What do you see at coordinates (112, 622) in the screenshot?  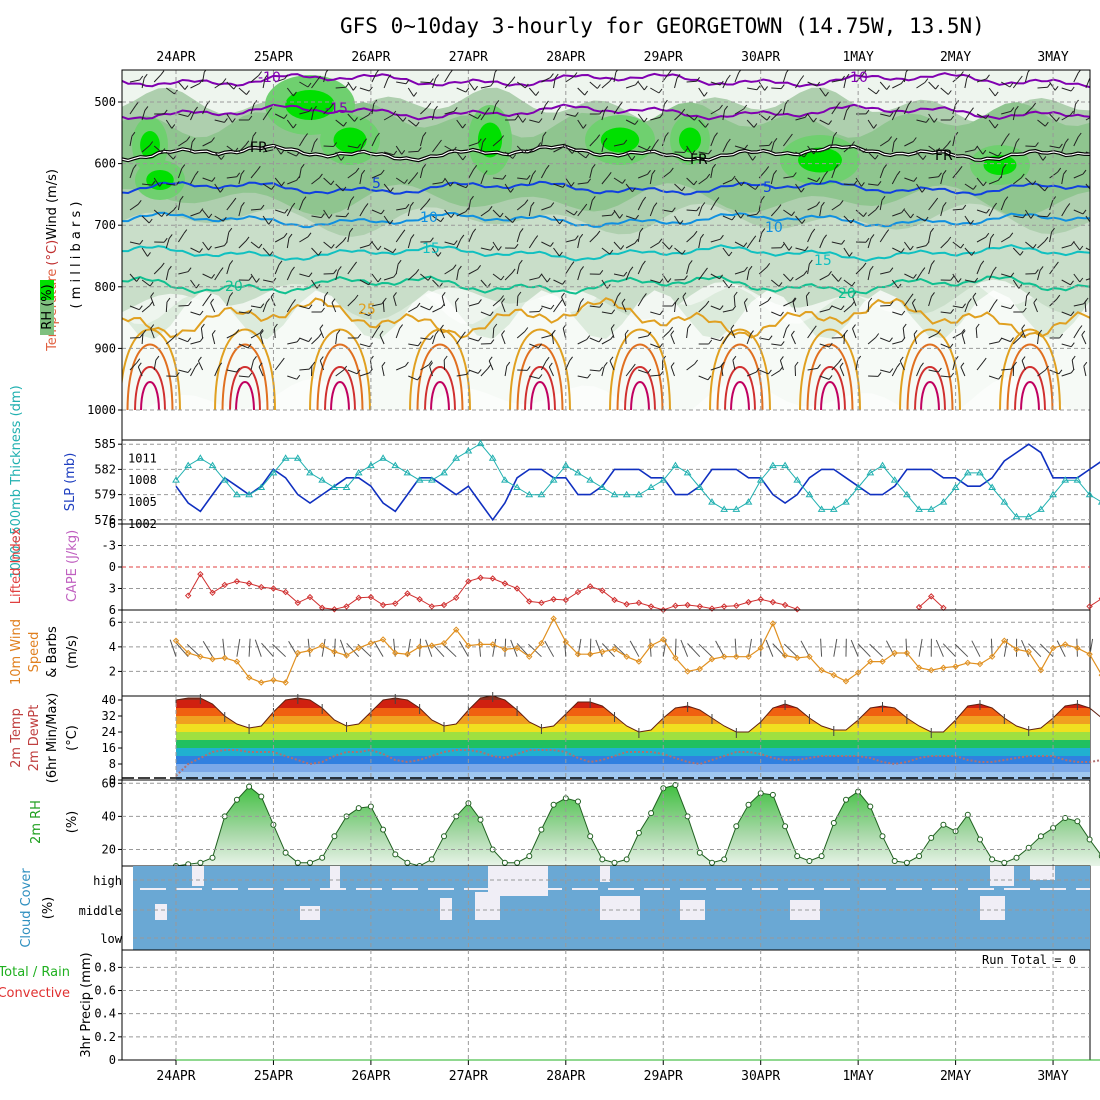 I see `y-tick-label: 6` at bounding box center [112, 622].